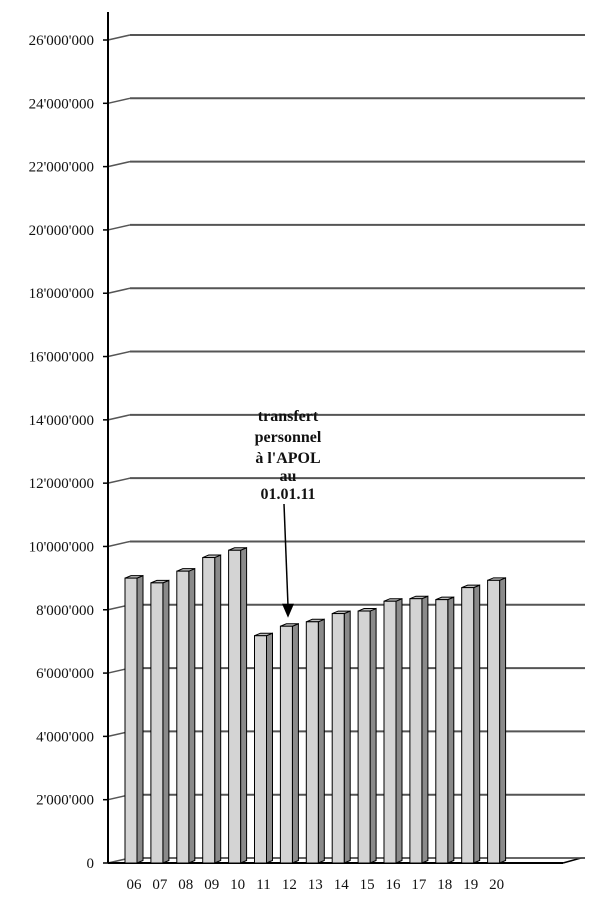  I want to click on x-axis-depth, so click(572, 860).